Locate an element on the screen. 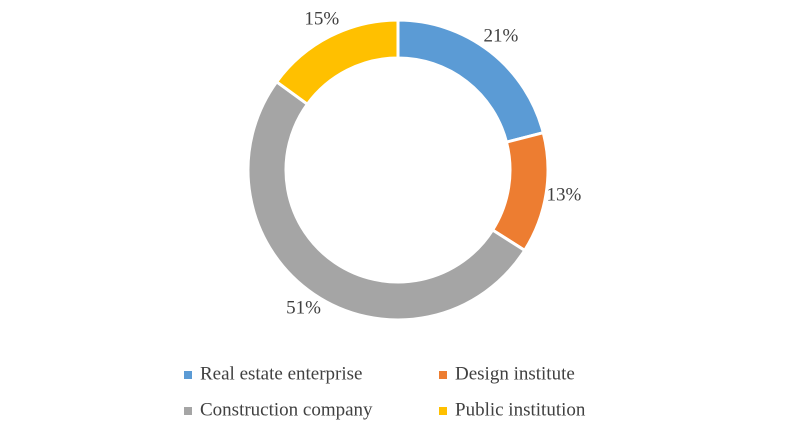  legend-label: Design institute is located at coordinates (515, 373).